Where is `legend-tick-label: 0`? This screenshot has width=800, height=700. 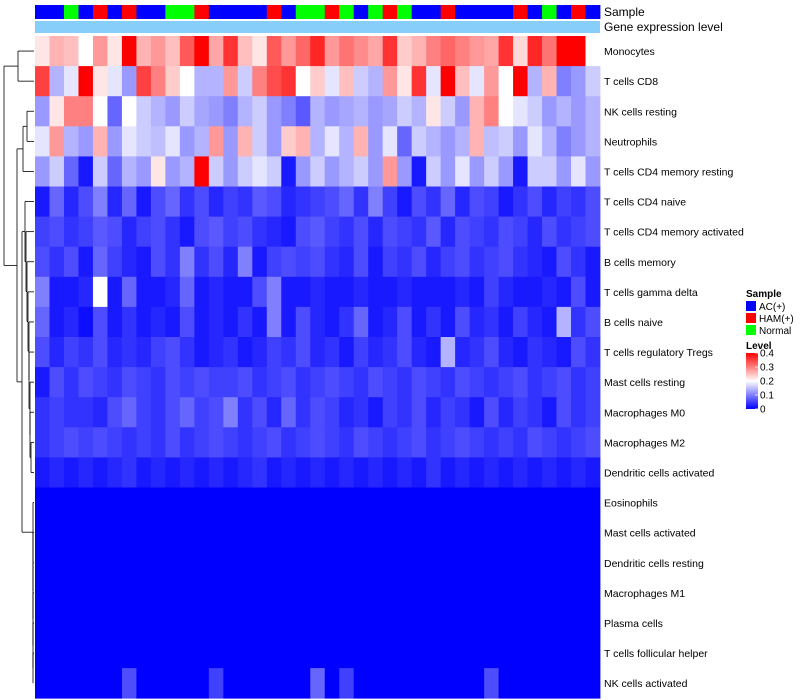
legend-tick-label: 0 is located at coordinates (763, 410).